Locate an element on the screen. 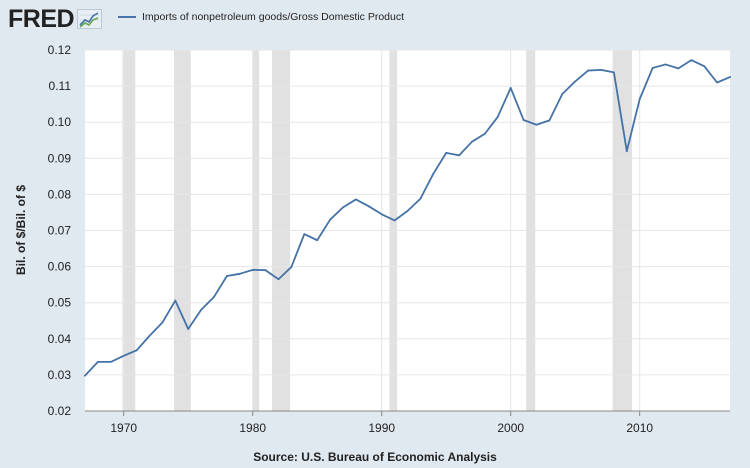  y-tick-label: 0.09 is located at coordinates (60, 158).